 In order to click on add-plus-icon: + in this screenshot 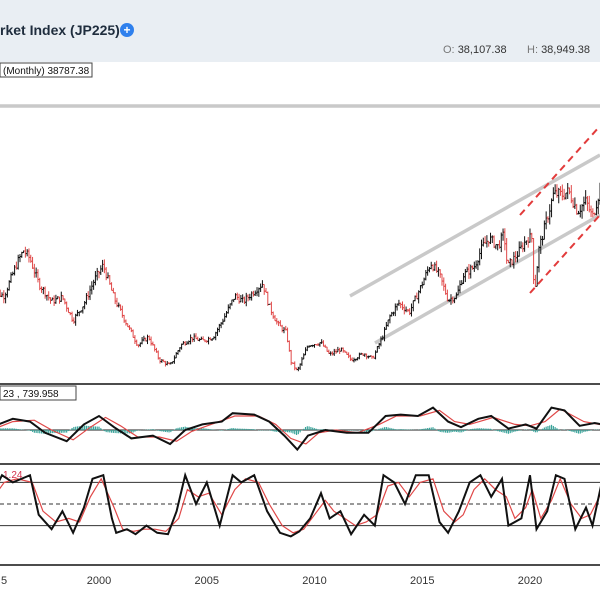, I will do `click(127, 30)`.